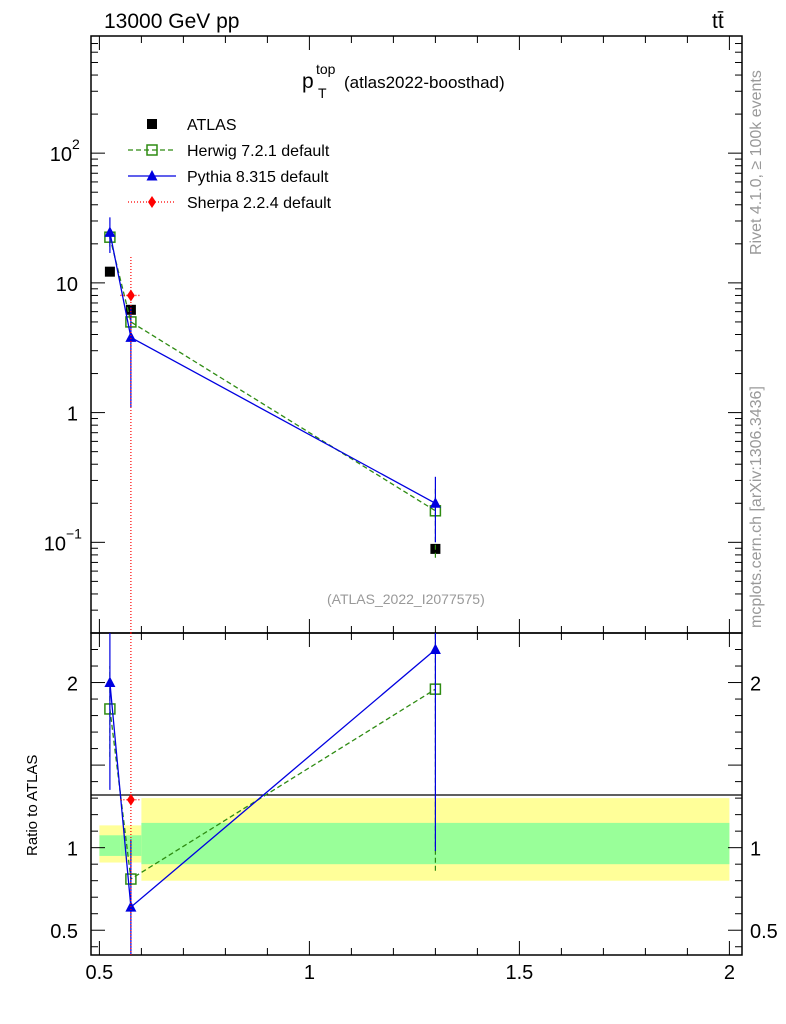  Describe the element at coordinates (72, 685) in the screenshot. I see `ratio-y-tick-label: 2` at that location.